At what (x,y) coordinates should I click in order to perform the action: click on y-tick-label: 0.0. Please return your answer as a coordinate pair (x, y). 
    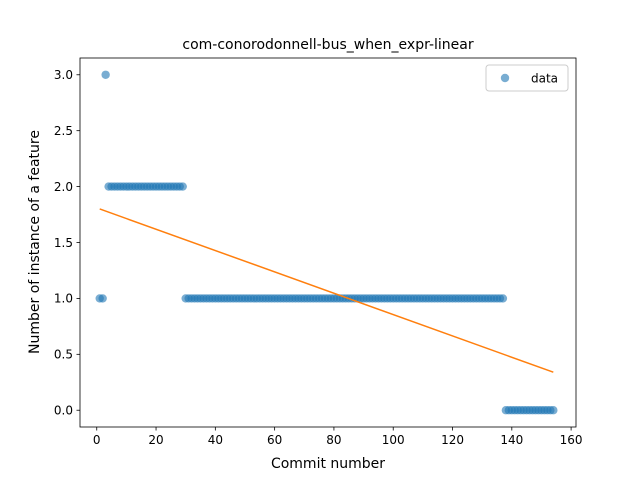
    Looking at the image, I should click on (63, 411).